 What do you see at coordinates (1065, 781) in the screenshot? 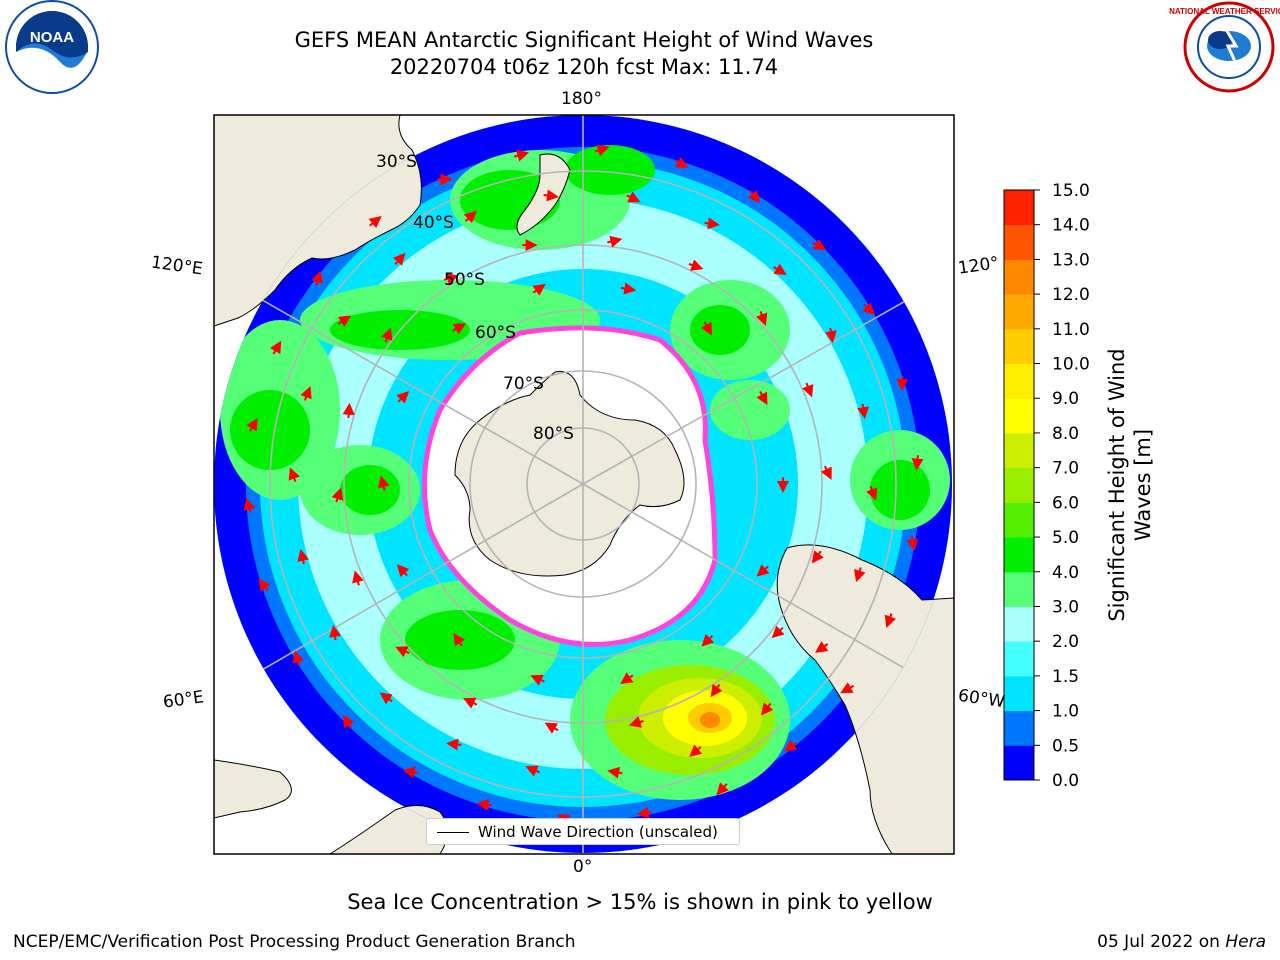
I see `colorbar-tick-label: 0.0` at bounding box center [1065, 781].